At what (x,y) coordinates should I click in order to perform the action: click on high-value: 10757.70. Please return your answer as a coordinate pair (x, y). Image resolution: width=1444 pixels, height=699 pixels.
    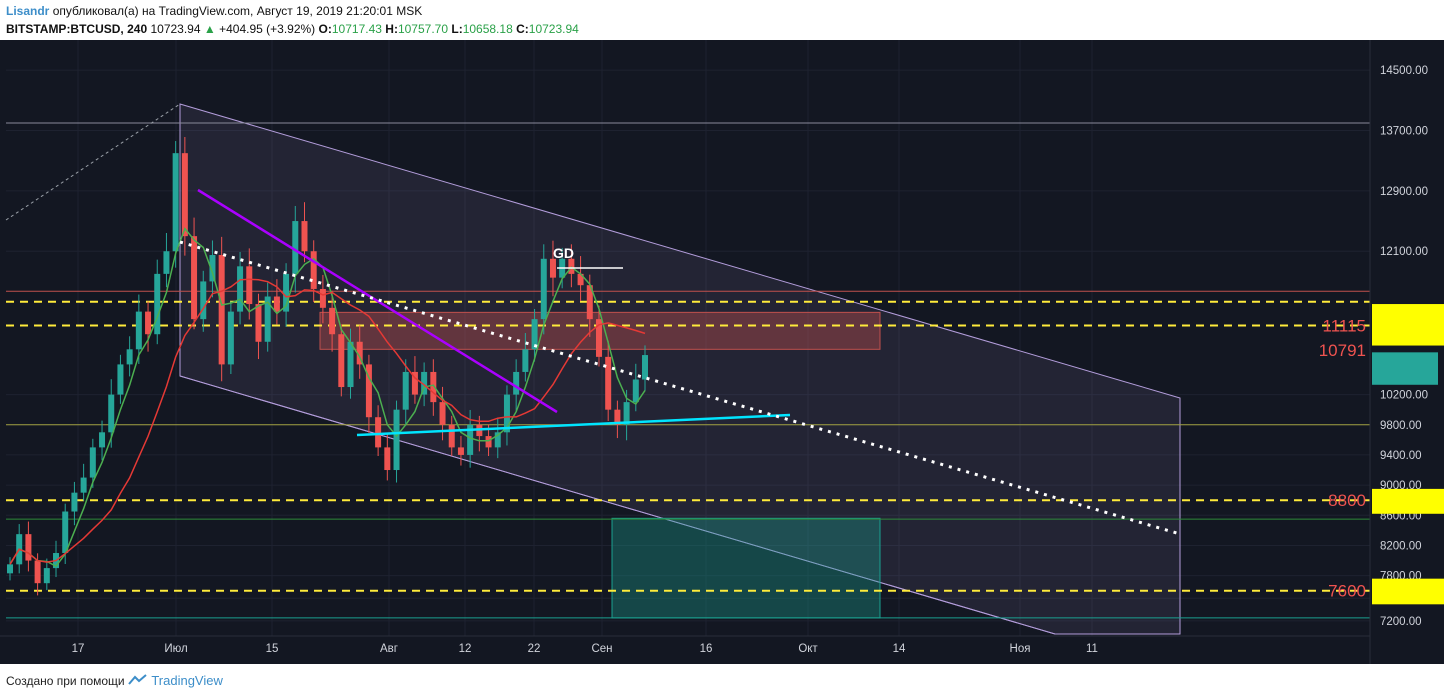
    Looking at the image, I should click on (423, 29).